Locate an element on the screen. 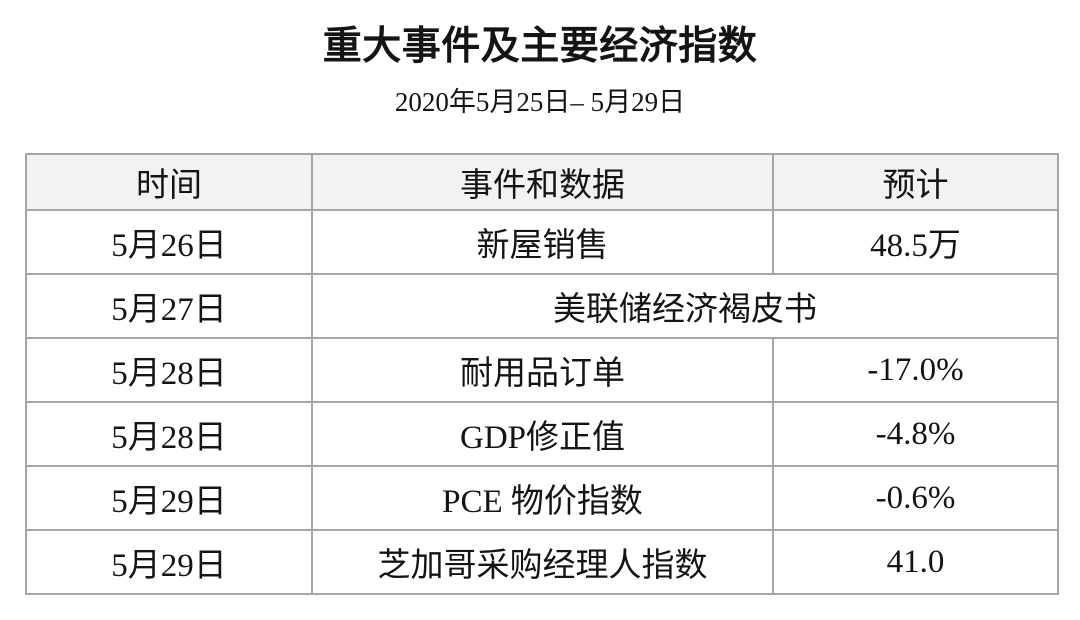  date-cell: 5月27日 is located at coordinates (169, 306).